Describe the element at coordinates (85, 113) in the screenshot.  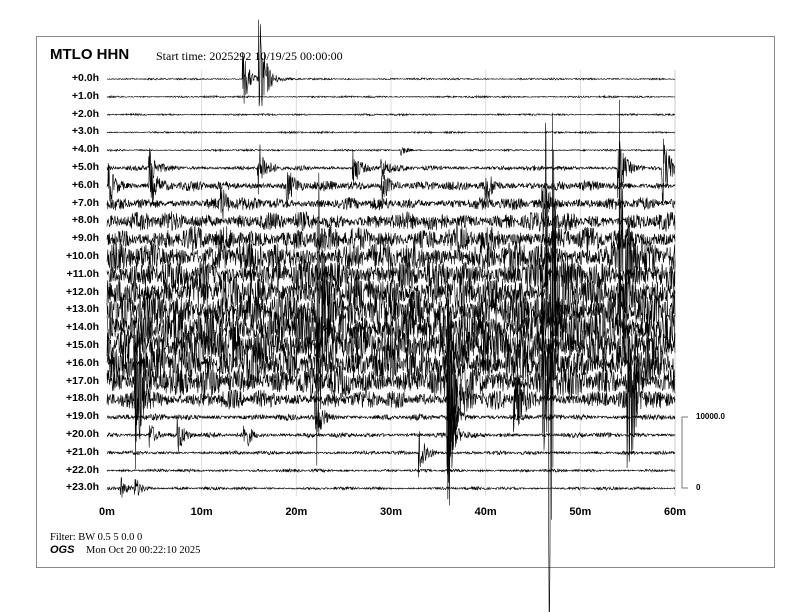
I see `row-label: +2.0h` at that location.